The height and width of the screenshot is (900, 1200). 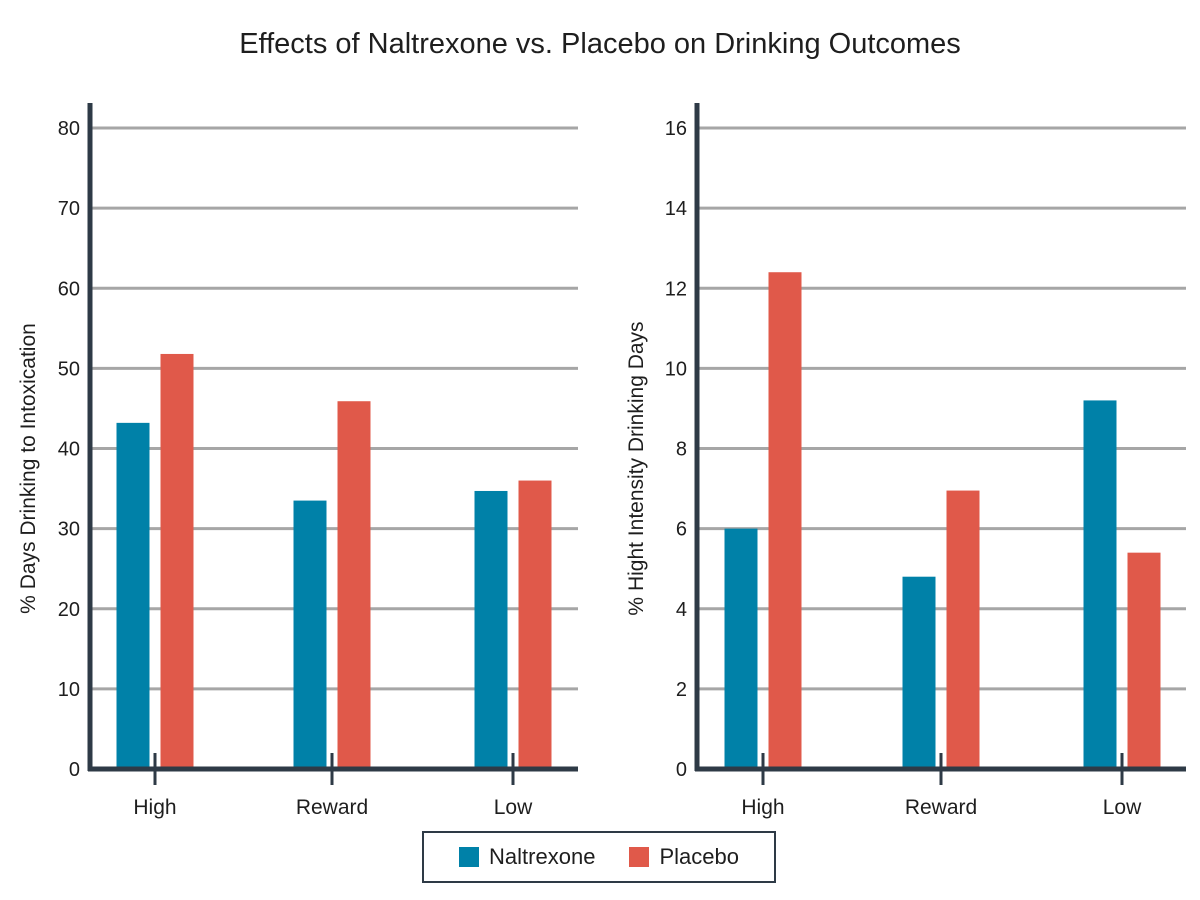 What do you see at coordinates (676, 129) in the screenshot?
I see `panel2-y-tick-label: 16` at bounding box center [676, 129].